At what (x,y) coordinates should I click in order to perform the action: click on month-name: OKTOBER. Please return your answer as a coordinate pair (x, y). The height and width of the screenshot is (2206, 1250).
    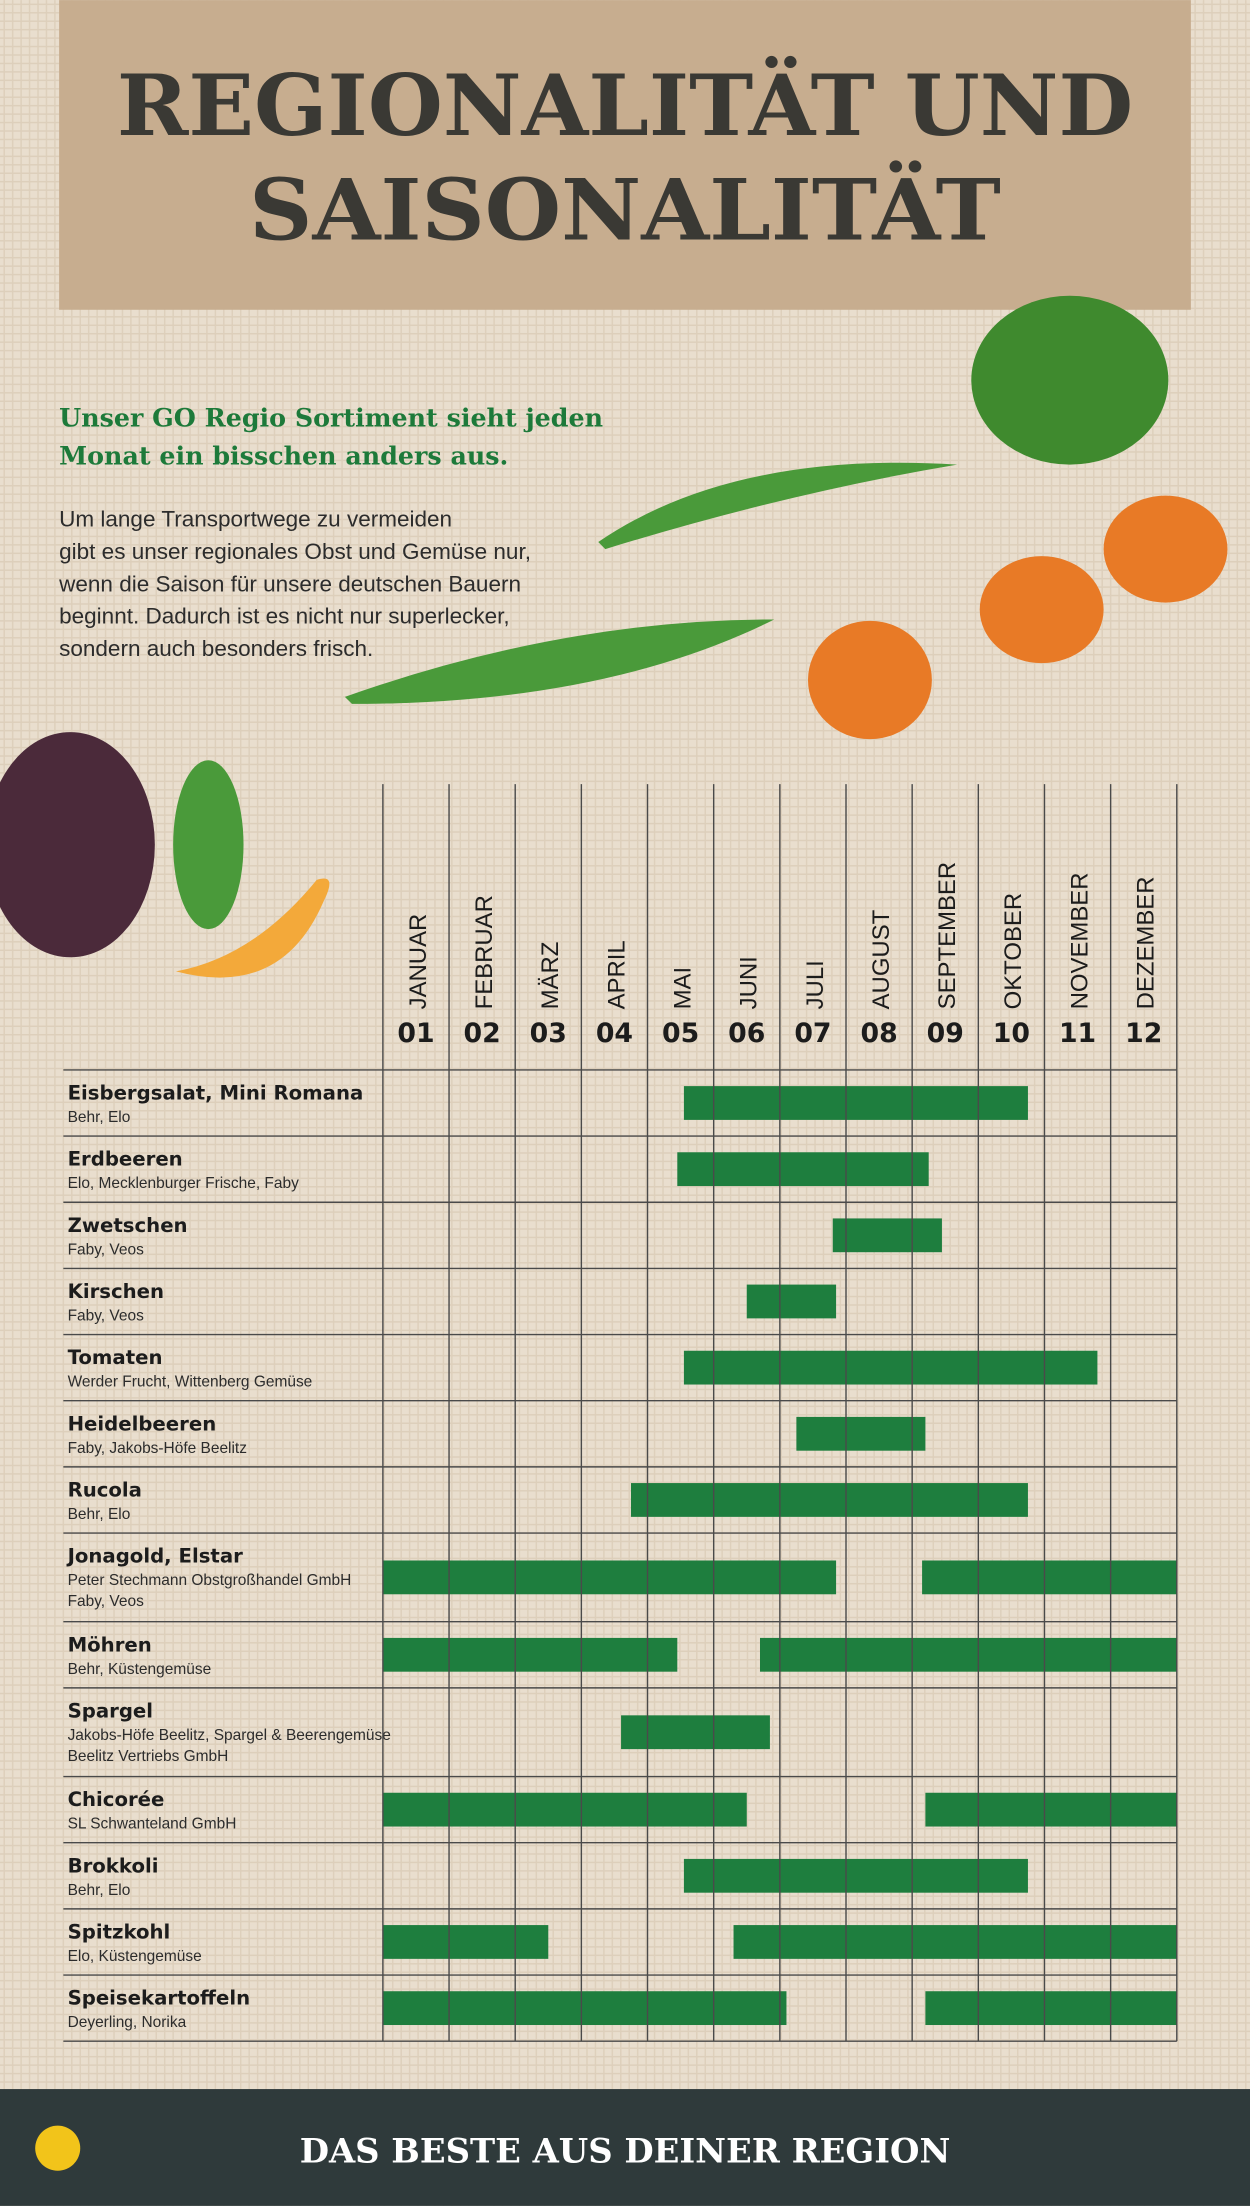
    Looking at the image, I should click on (1013, 951).